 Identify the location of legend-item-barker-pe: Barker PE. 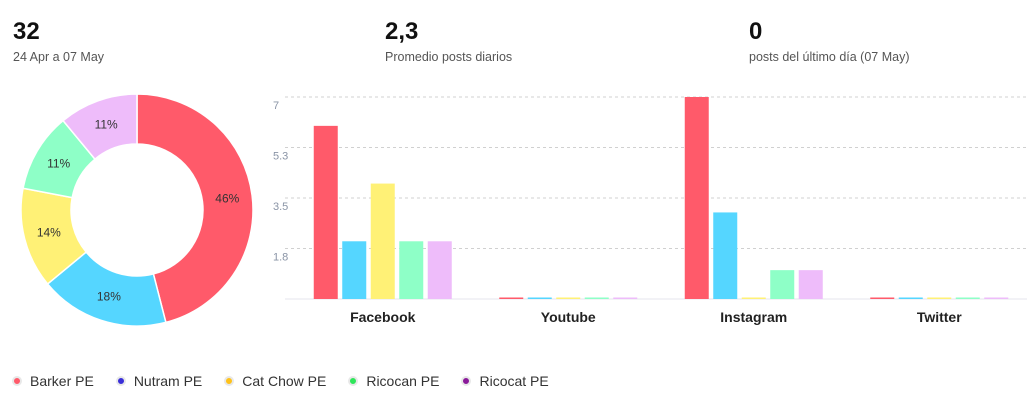
(53, 381).